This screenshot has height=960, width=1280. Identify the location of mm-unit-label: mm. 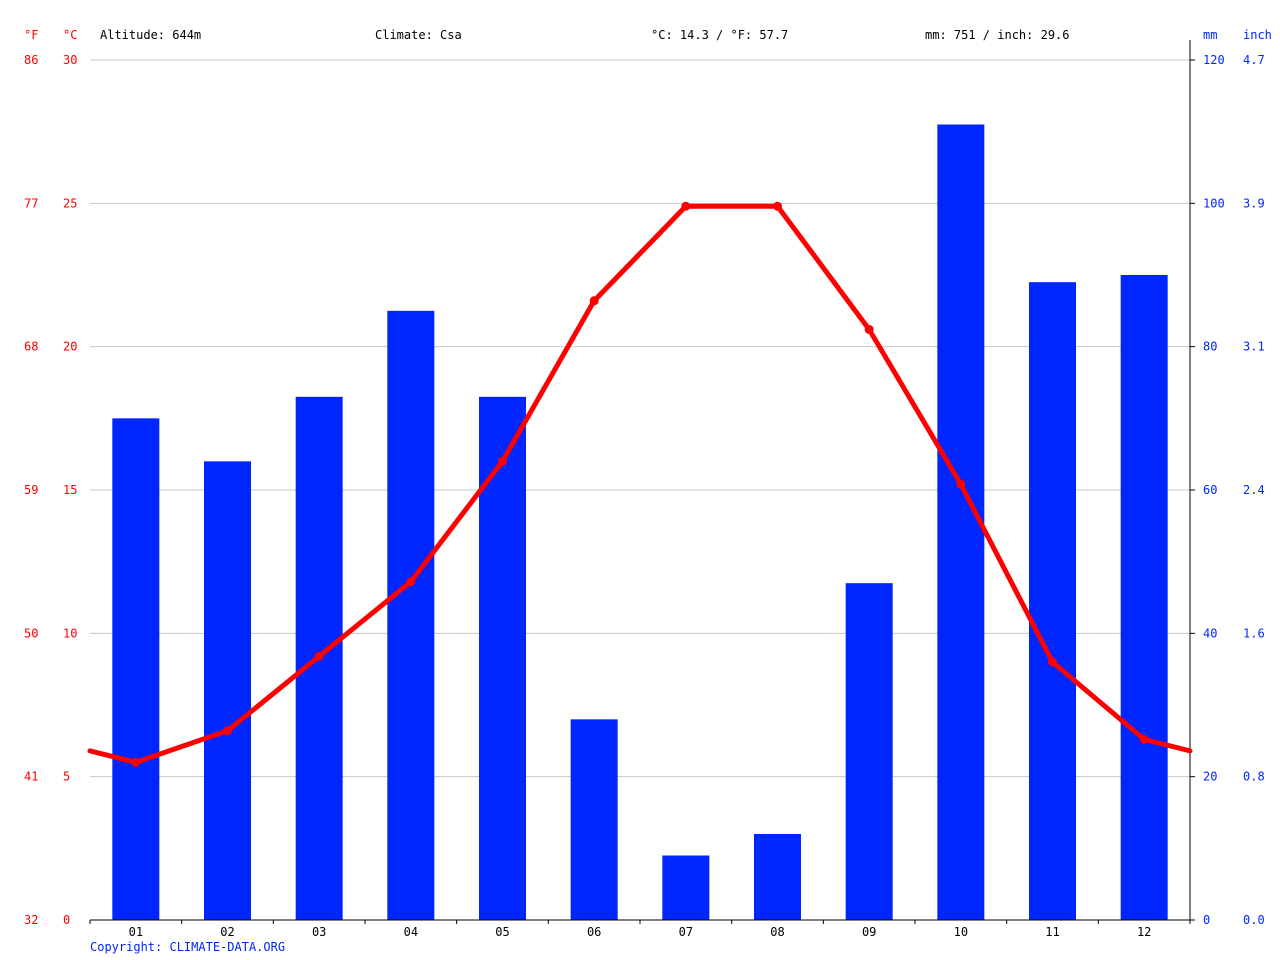
(1210, 35).